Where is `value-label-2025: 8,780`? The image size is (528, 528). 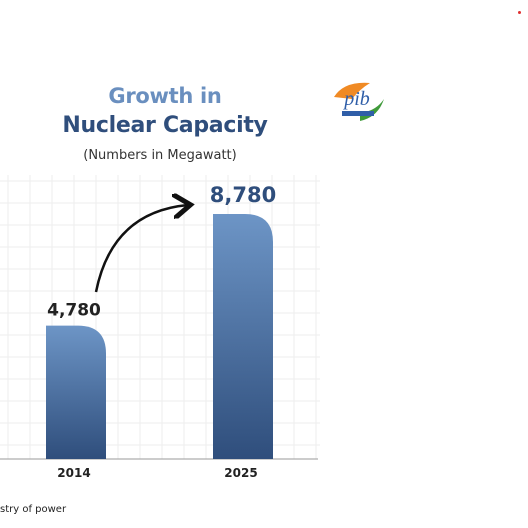
value-label-2025: 8,780 is located at coordinates (243, 195).